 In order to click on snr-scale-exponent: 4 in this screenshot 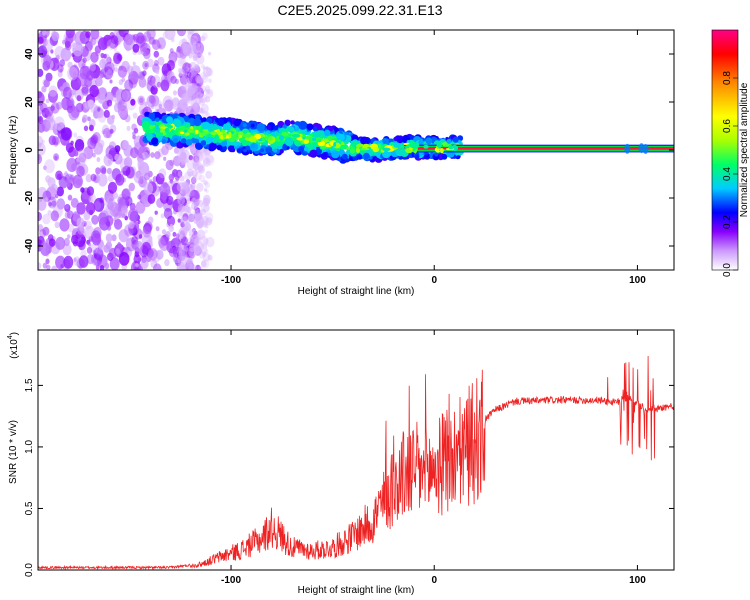, I will do `click(10, 337)`.